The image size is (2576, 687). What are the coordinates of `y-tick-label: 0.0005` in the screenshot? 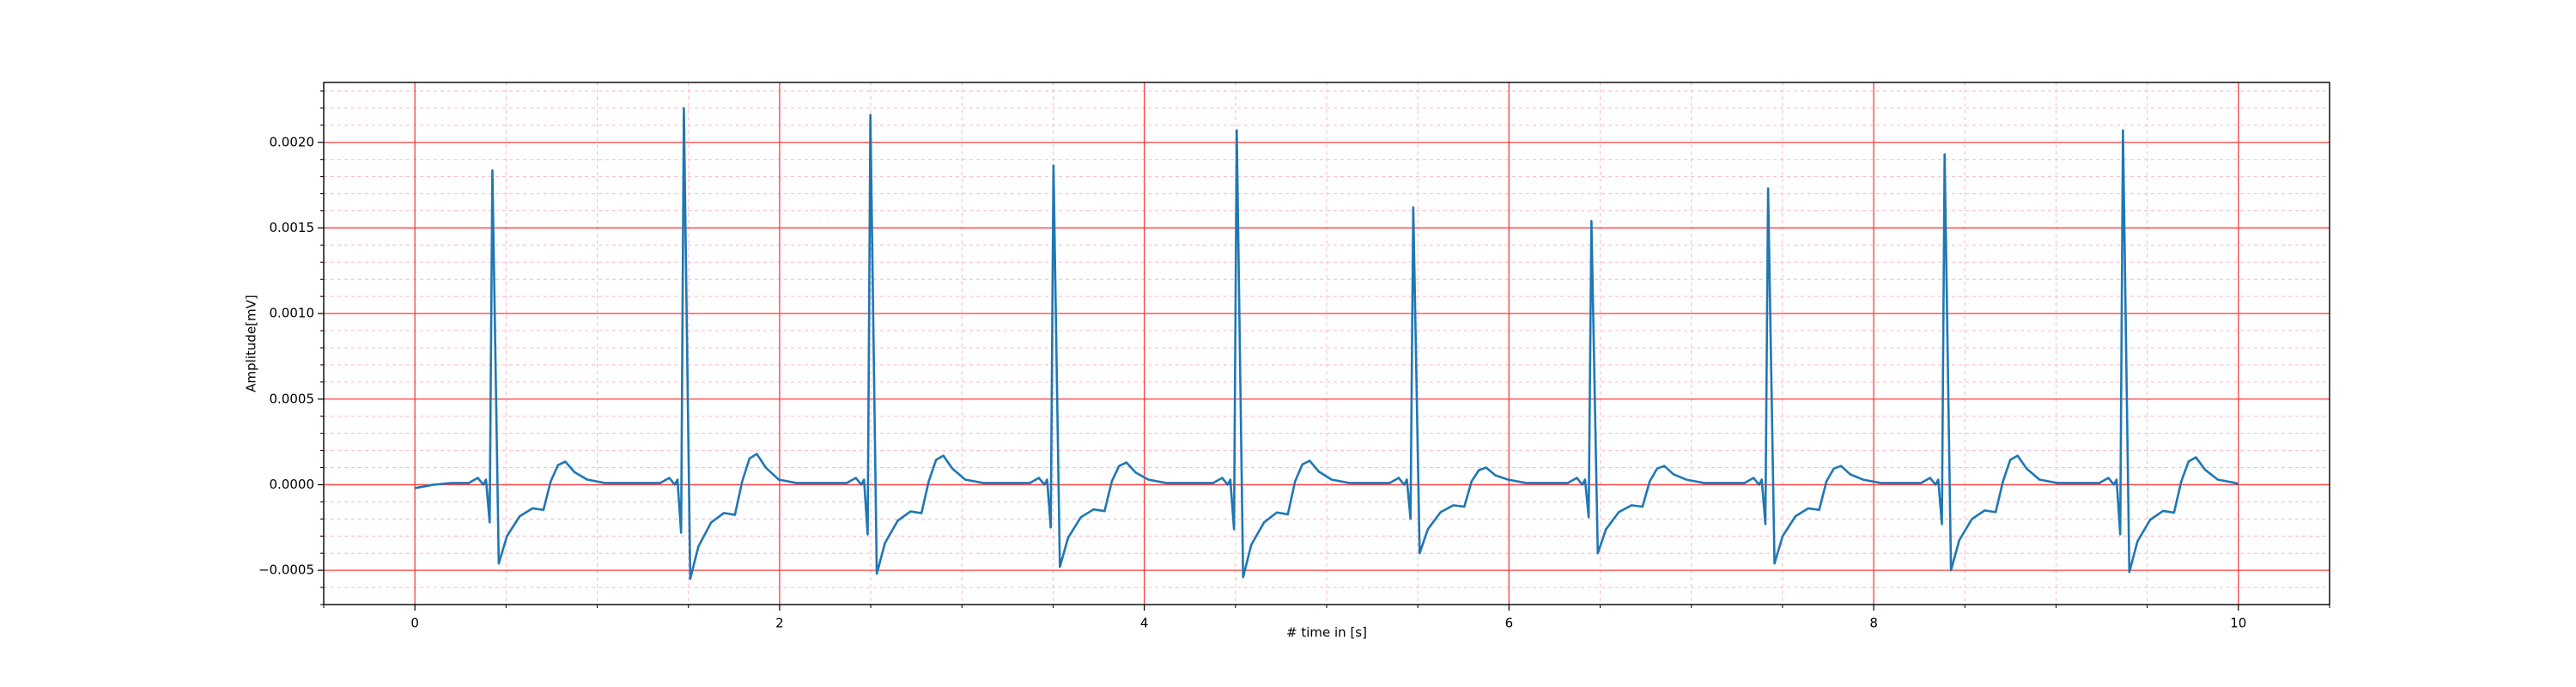 It's located at (292, 398).